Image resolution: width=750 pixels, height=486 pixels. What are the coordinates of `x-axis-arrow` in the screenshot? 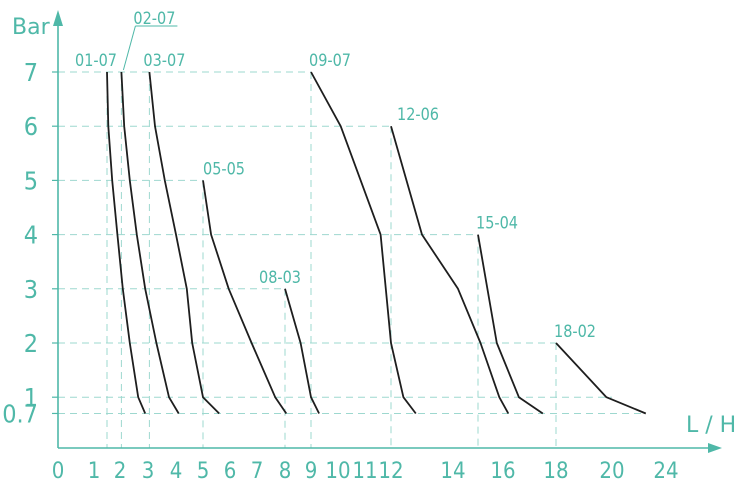 It's located at (715, 448).